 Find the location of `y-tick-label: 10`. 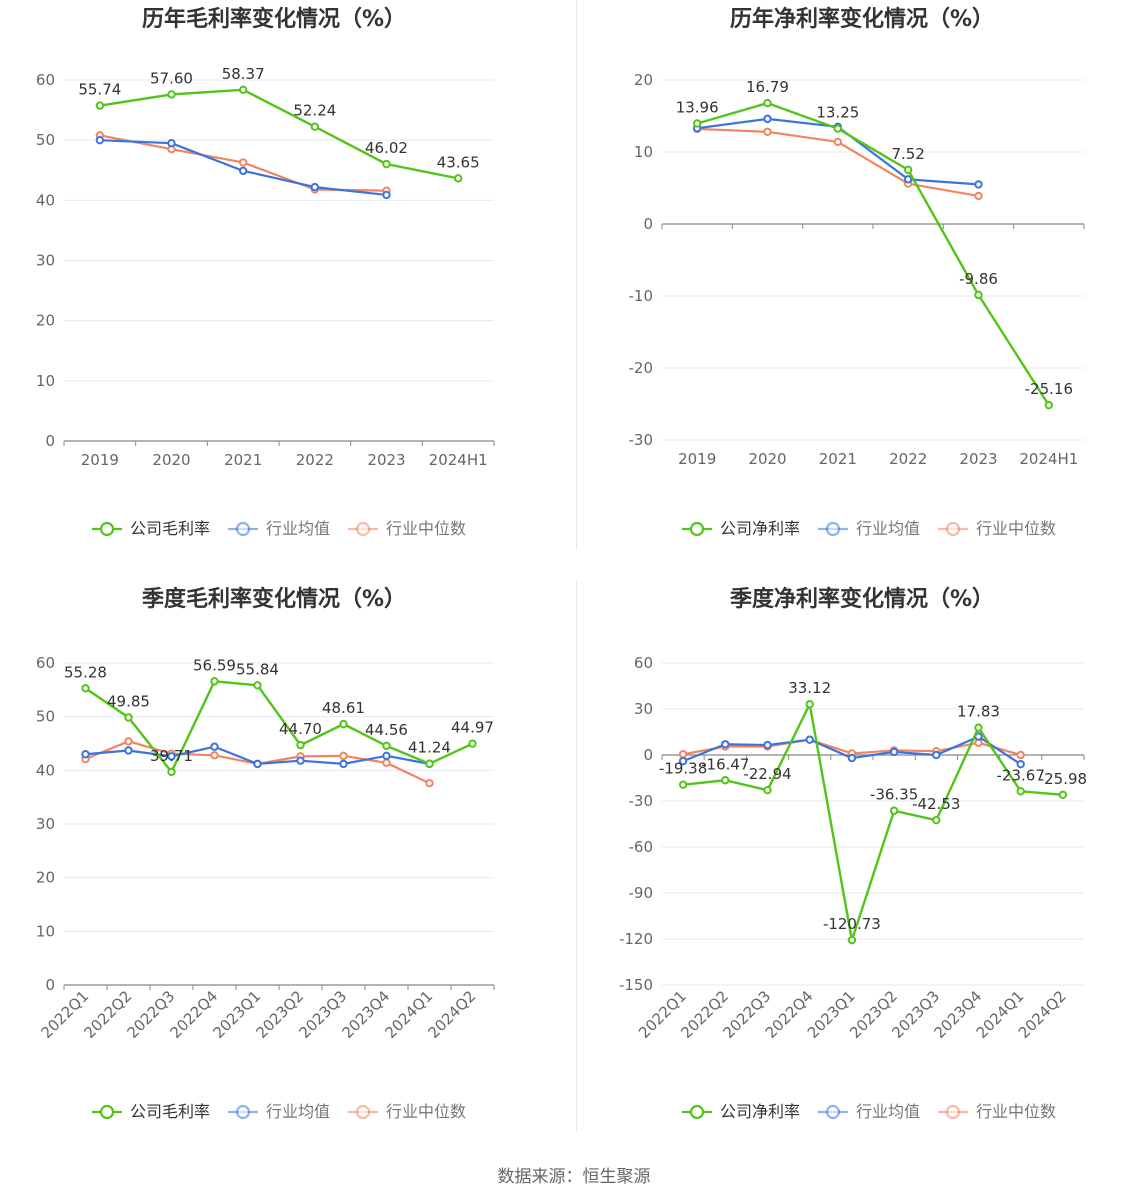

y-tick-label: 10 is located at coordinates (45, 381).